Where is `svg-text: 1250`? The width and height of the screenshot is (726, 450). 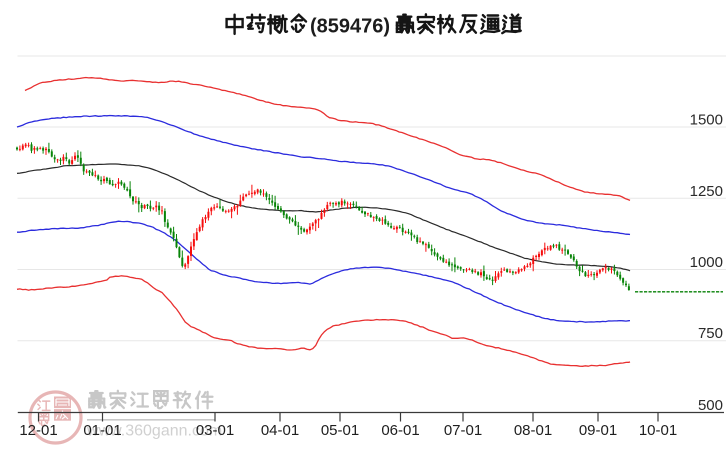
svg-text: 1250 is located at coordinates (706, 191).